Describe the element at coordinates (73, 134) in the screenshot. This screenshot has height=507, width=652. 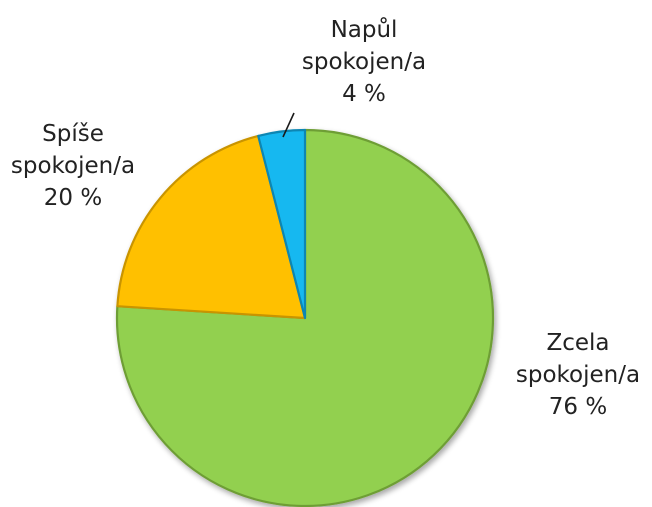
I see `data-label-line: Spíše` at that location.